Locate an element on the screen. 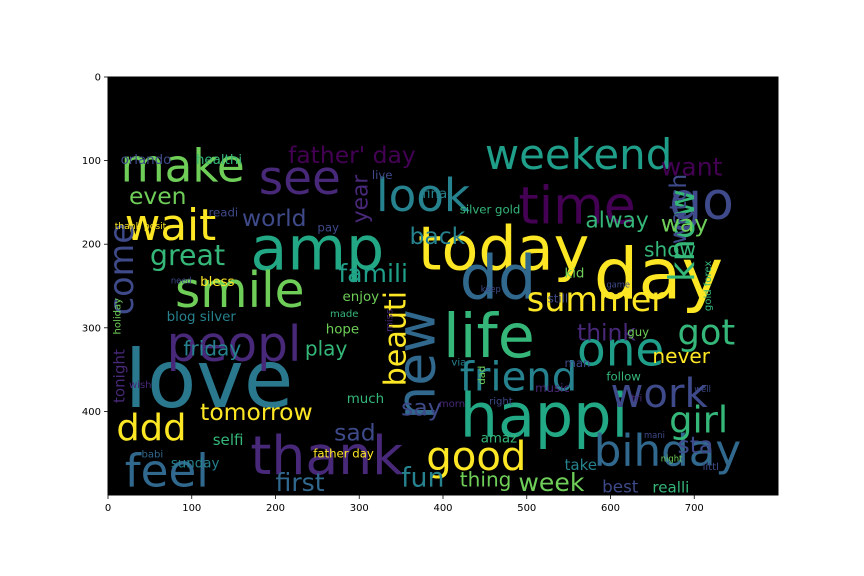  word-8: dd is located at coordinates (498, 279).